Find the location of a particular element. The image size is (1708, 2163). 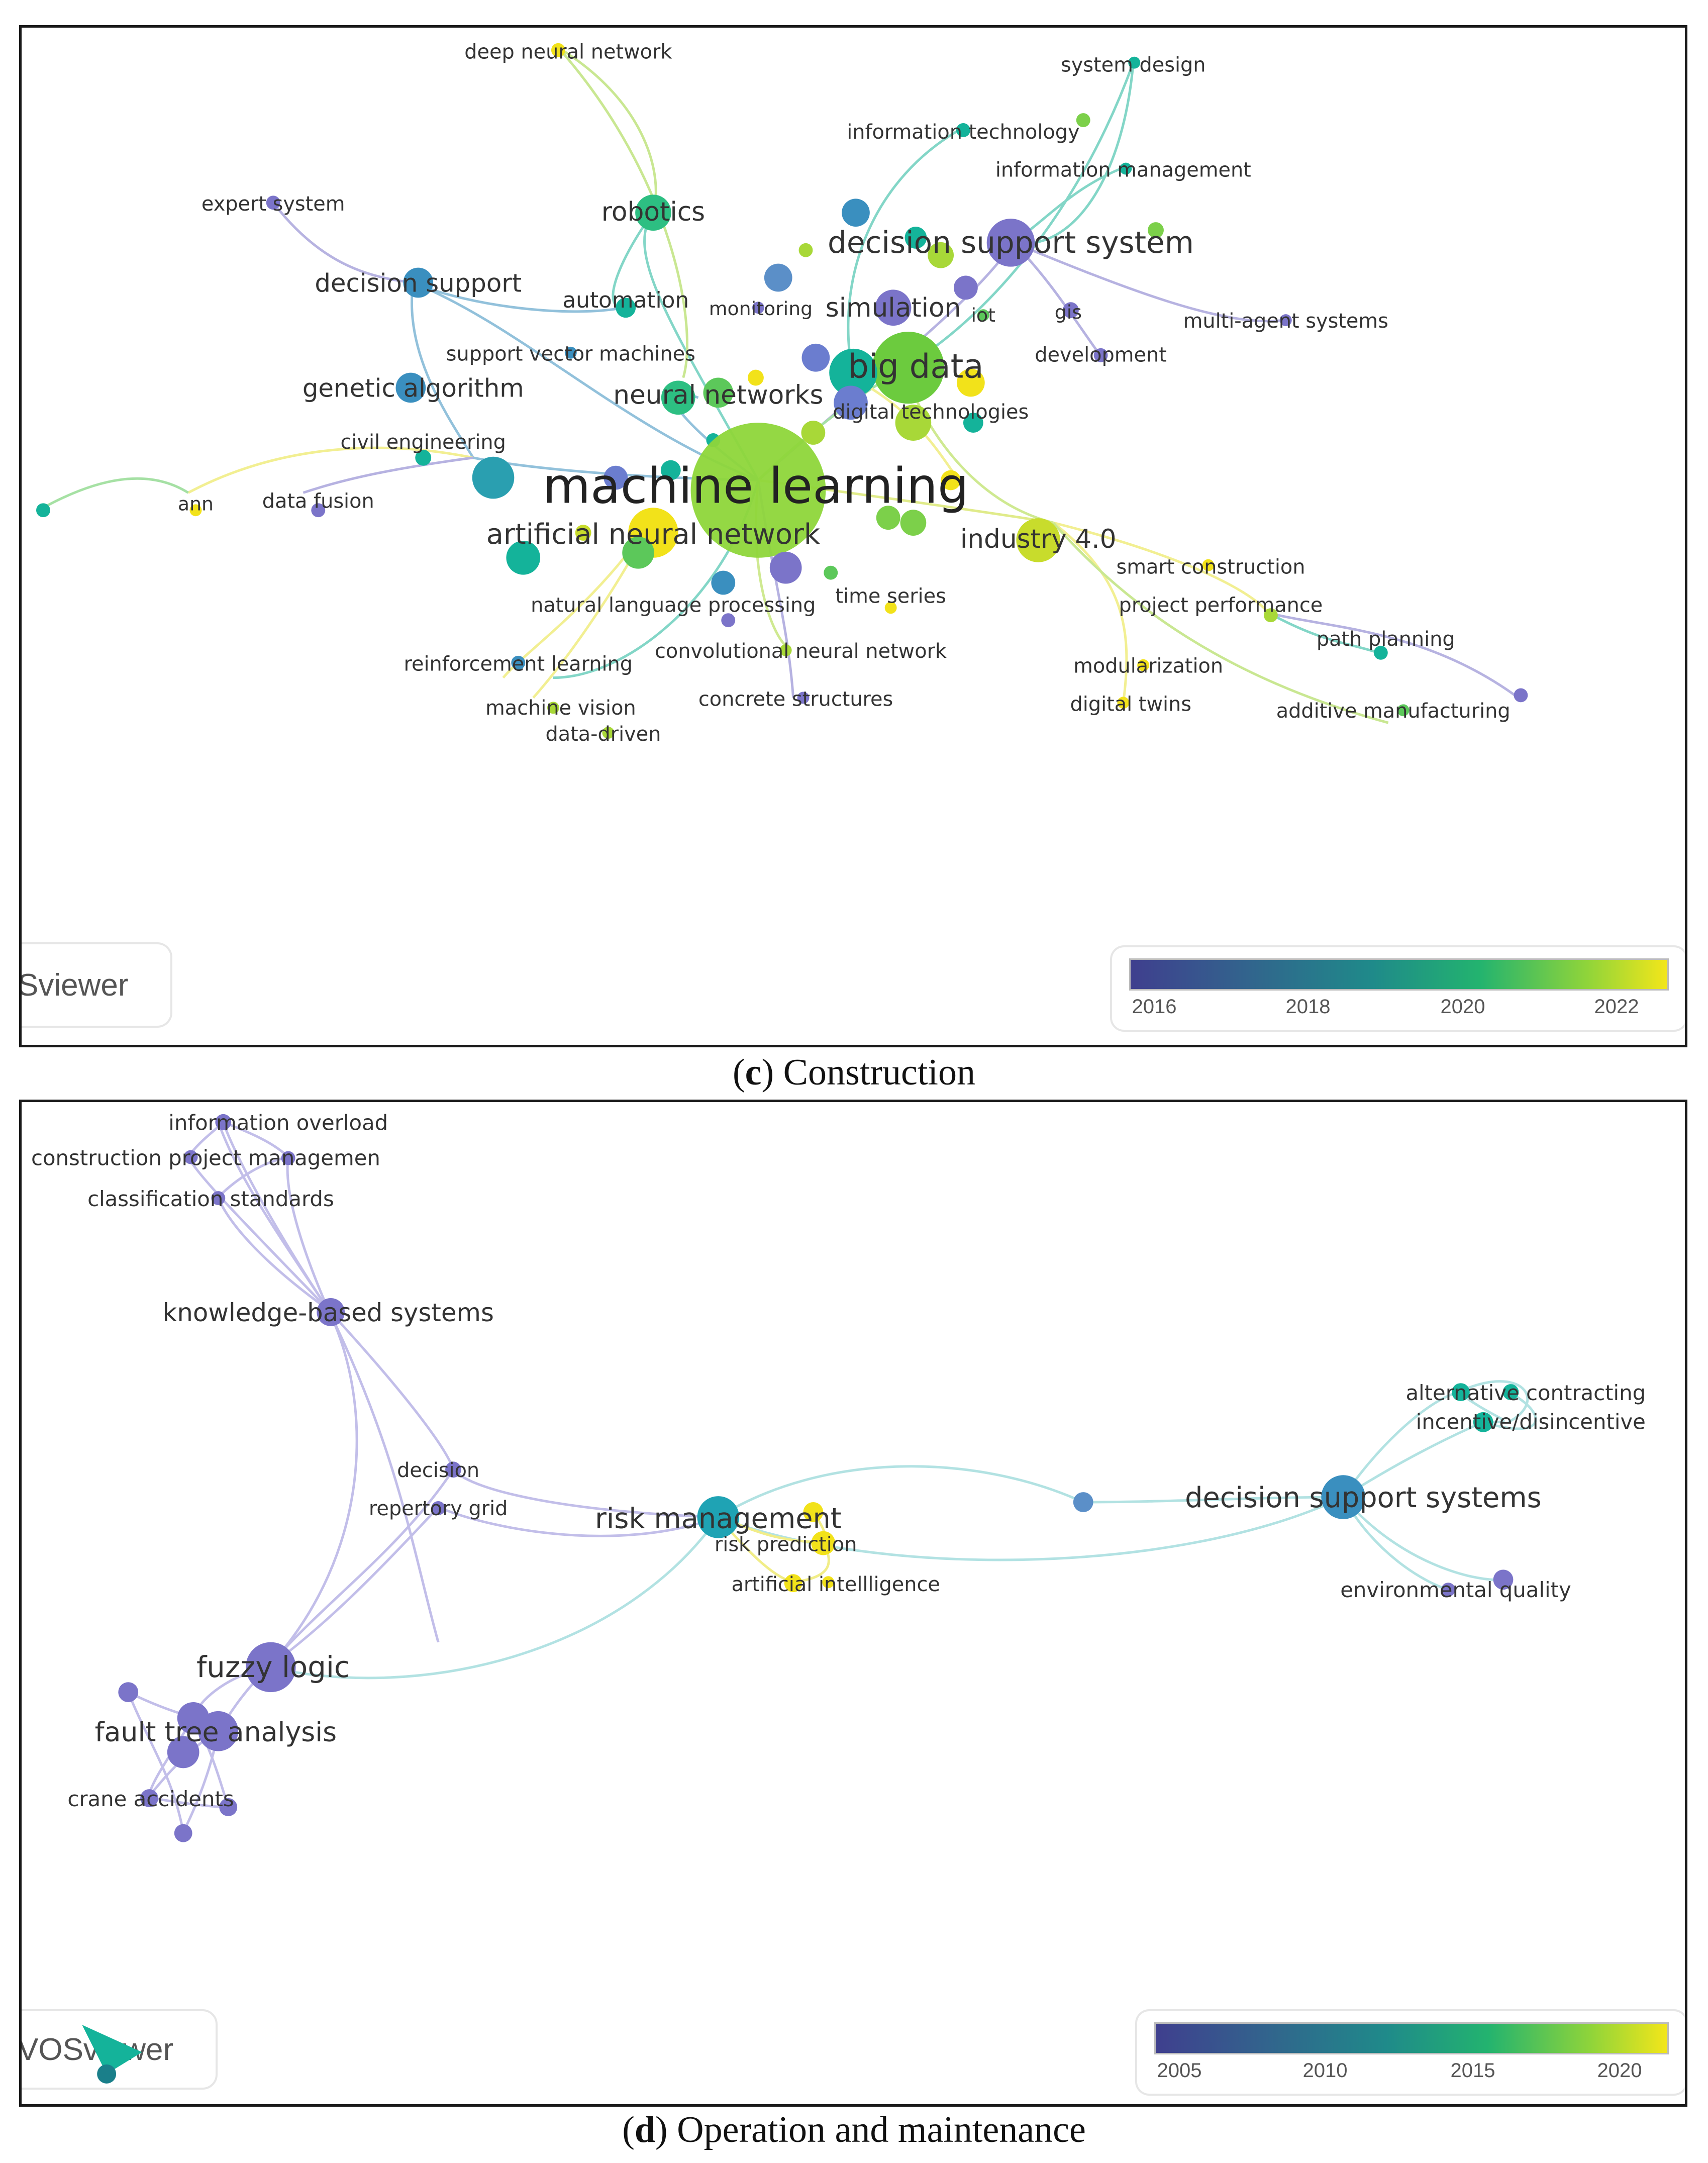

legend-tick-2016: 2016 is located at coordinates (1155, 1007).